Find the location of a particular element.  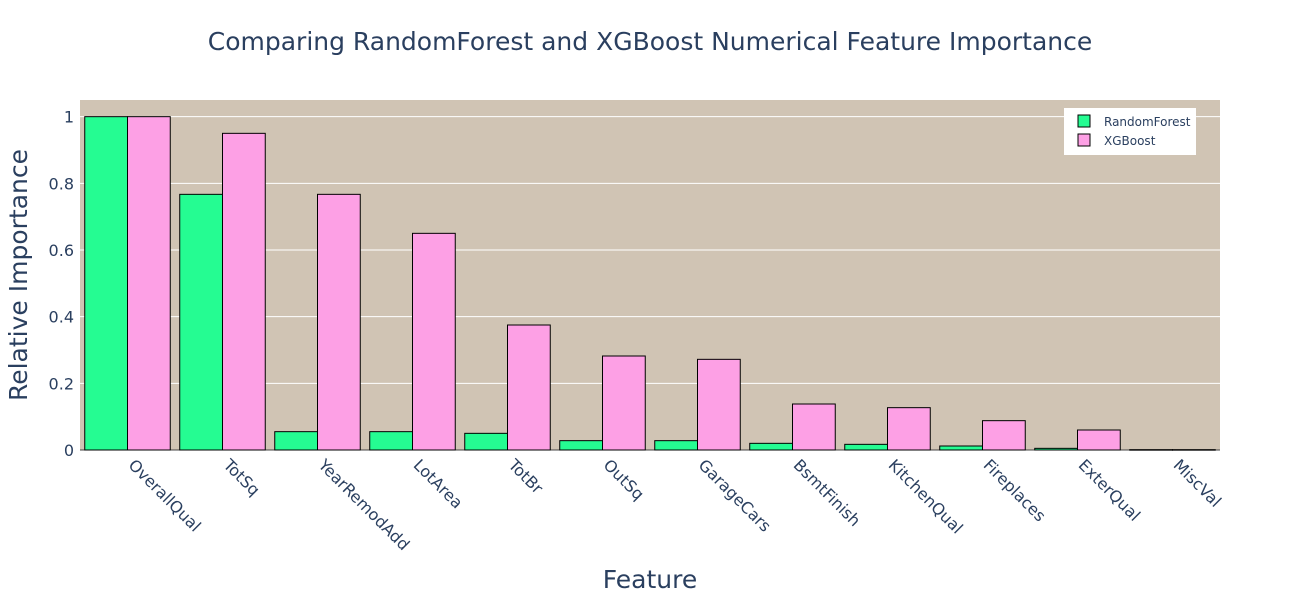

legend-label-randomforest: RandomForest is located at coordinates (1147, 122).